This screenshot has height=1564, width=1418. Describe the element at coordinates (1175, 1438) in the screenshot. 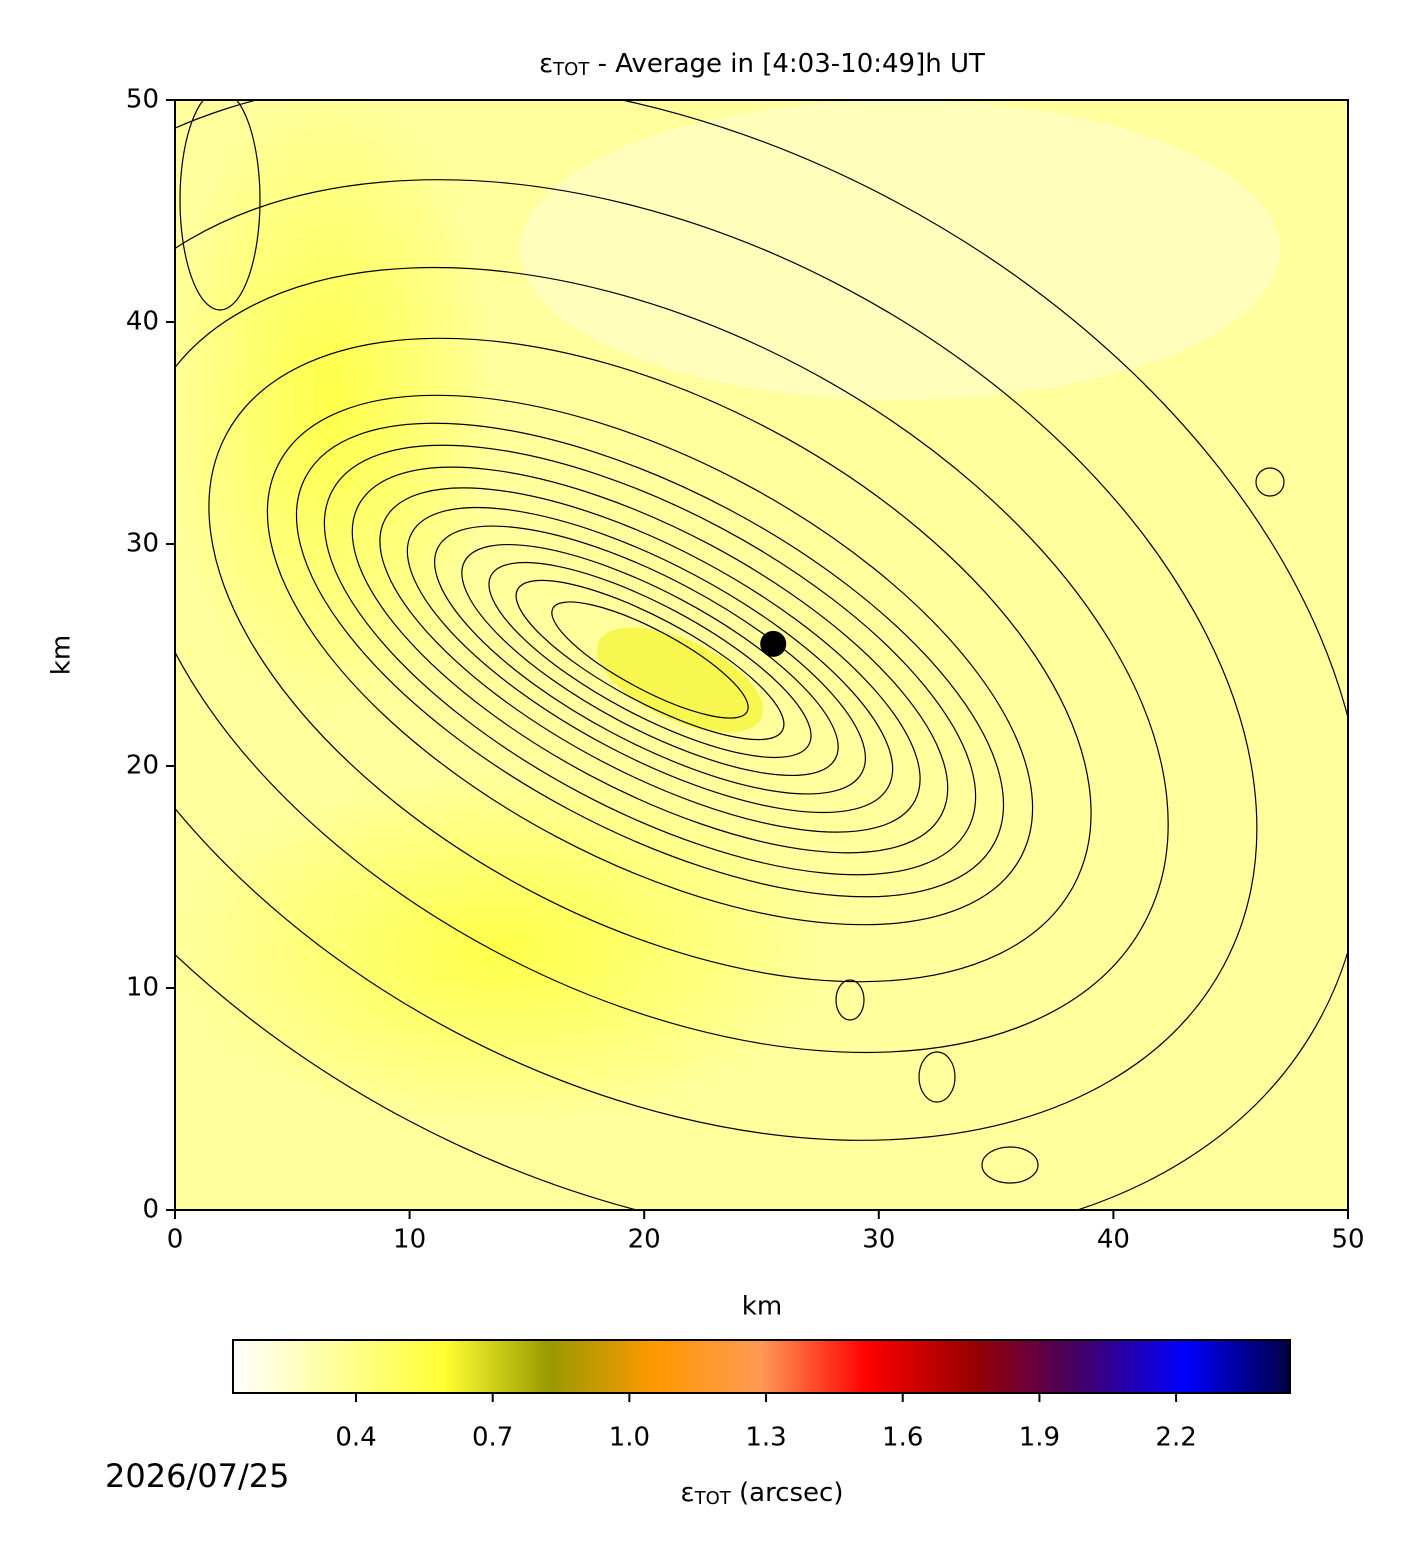

I see `colorbar-tick-label: 2.2` at that location.